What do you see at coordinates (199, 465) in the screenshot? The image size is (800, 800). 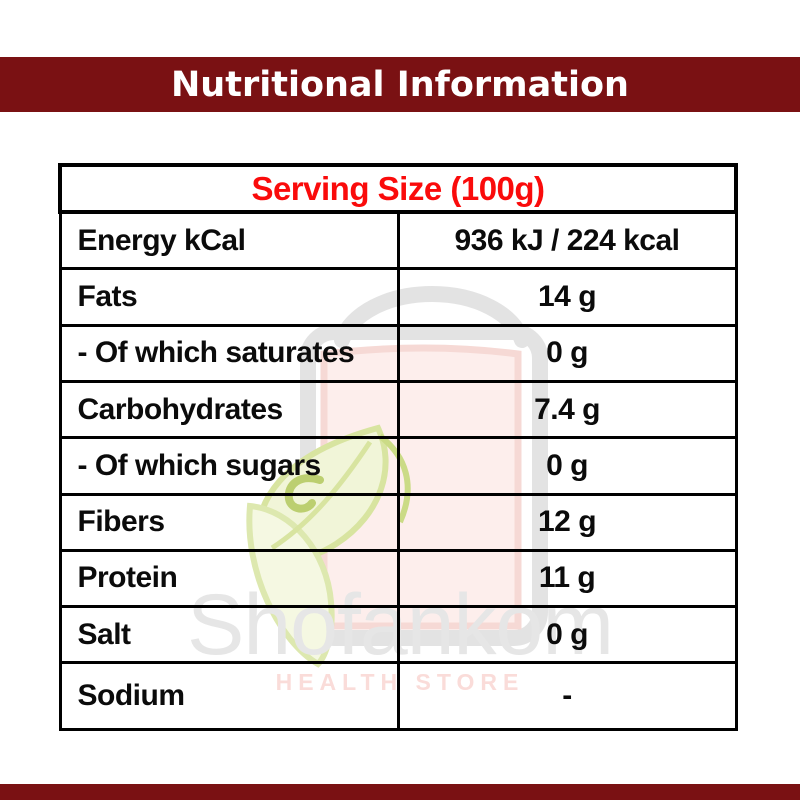 I see `nutrient-label: - Of which sugars` at bounding box center [199, 465].